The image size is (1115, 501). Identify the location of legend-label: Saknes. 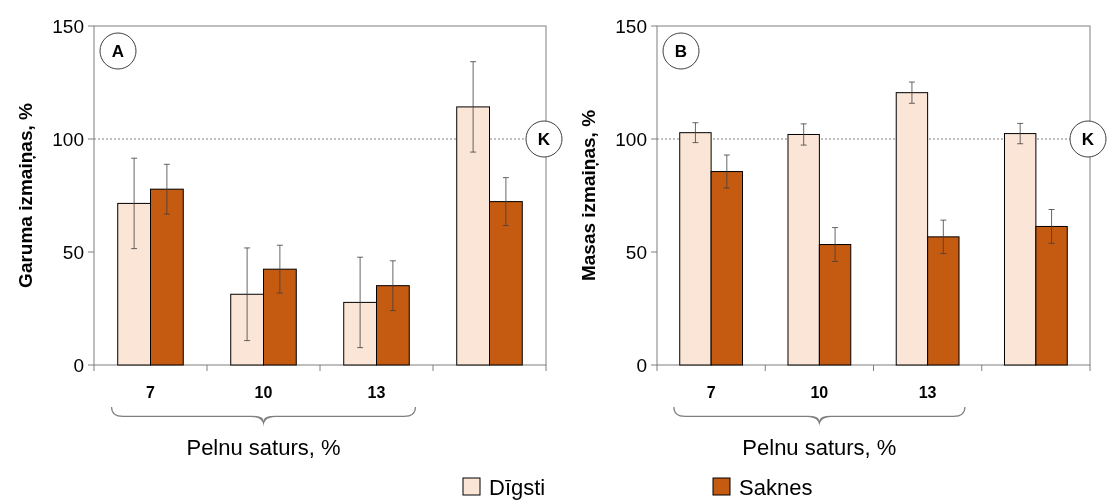
(776, 487).